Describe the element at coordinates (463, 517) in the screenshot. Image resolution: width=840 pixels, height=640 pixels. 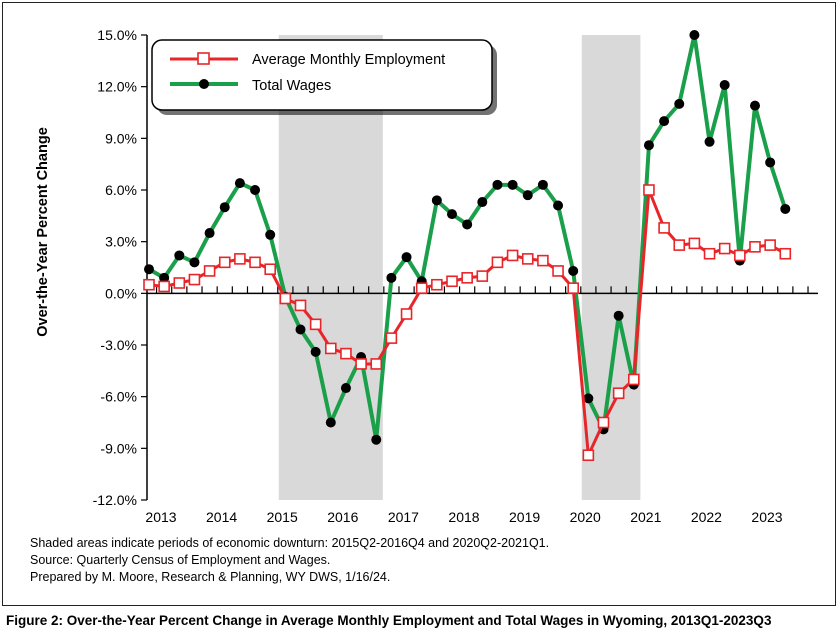
I see `x-tick-label: 2018` at that location.